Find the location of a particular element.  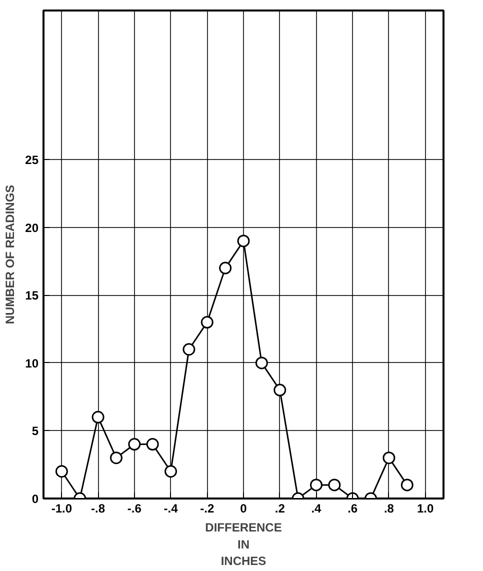

x-tick-label: 0 is located at coordinates (244, 509).